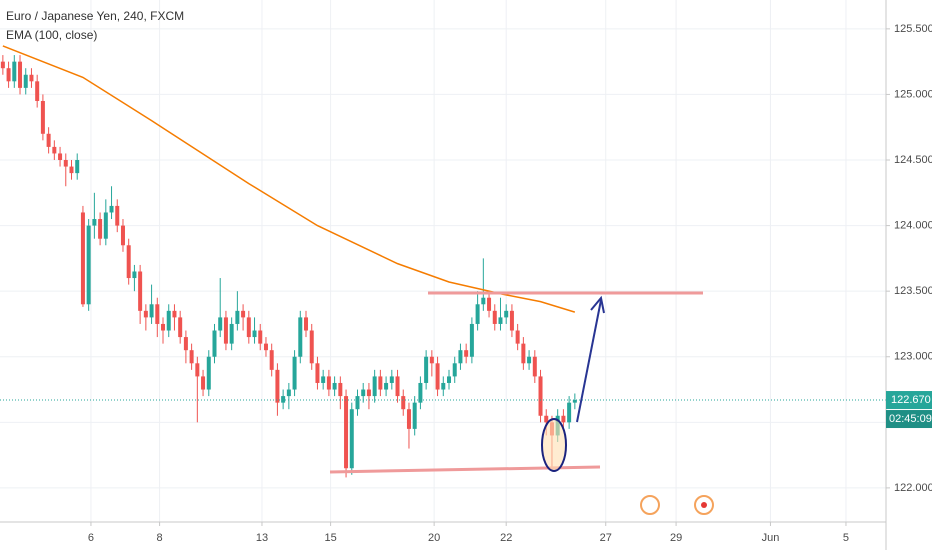 This screenshot has height=555, width=932. What do you see at coordinates (704, 505) in the screenshot?
I see `event-dot` at bounding box center [704, 505].